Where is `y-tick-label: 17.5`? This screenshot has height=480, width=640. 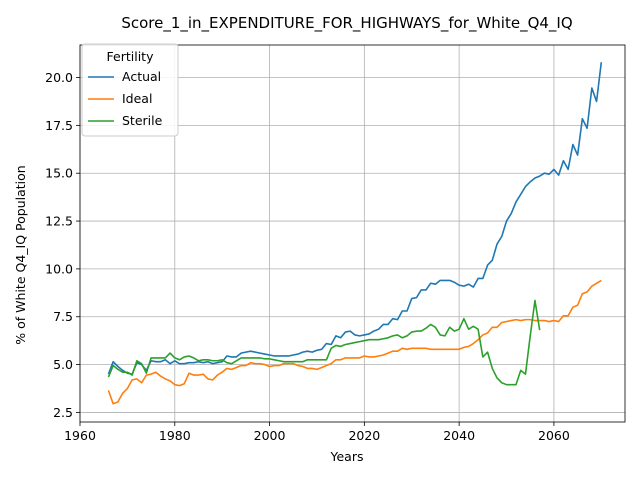
y-tick-label: 17.5 is located at coordinates (59, 125).